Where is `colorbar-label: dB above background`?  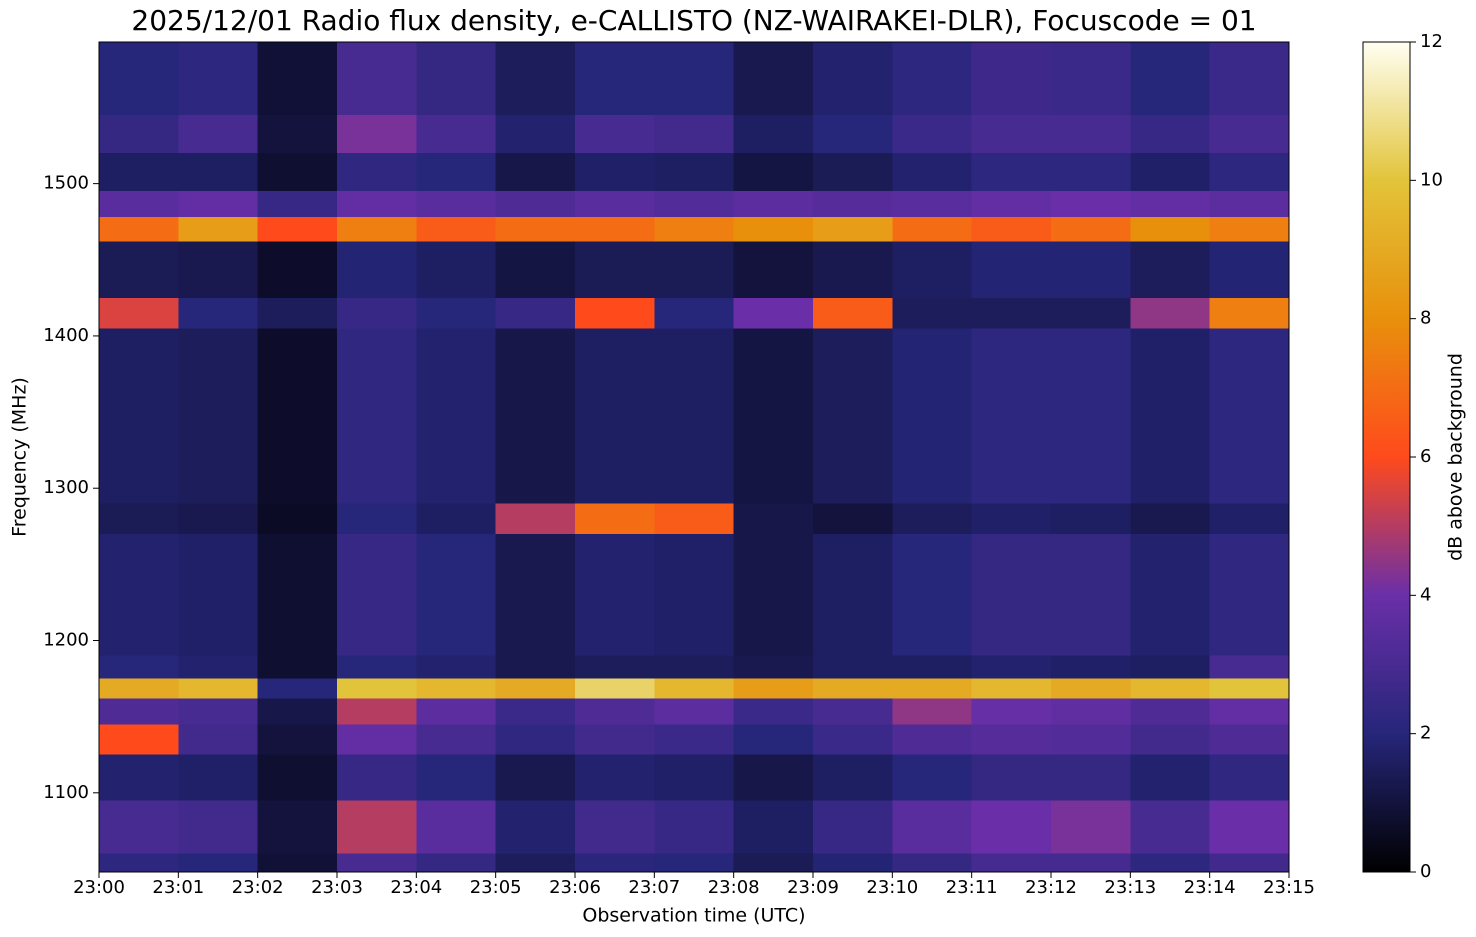 colorbar-label: dB above background is located at coordinates (1456, 457).